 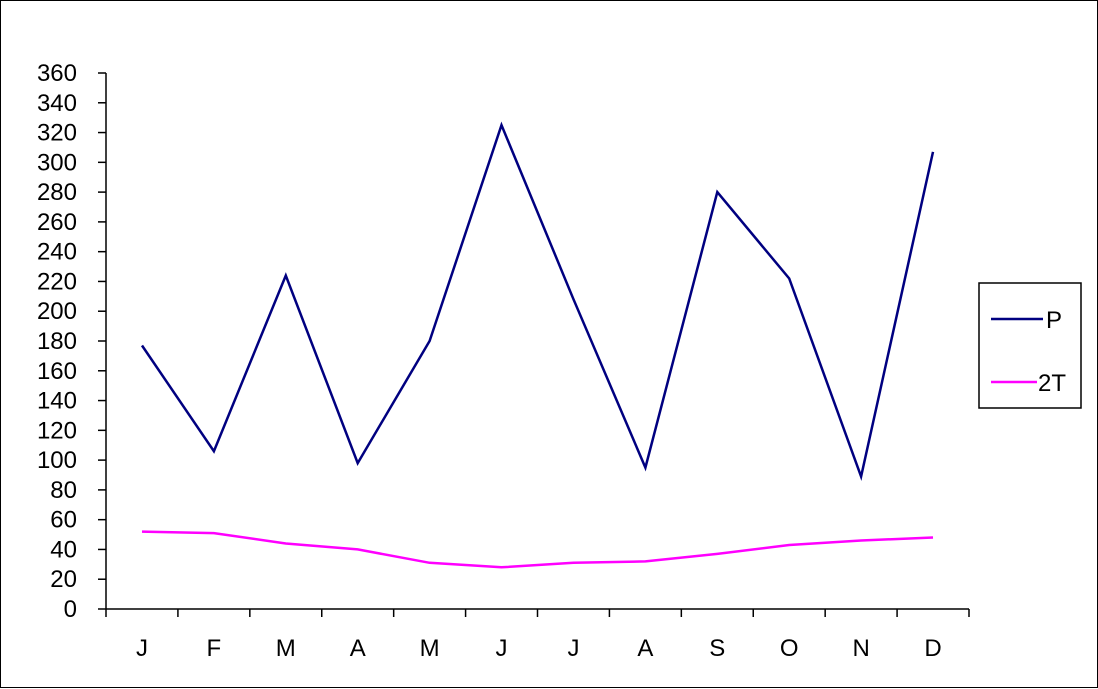 I want to click on y-tick-label: 140, so click(x=57, y=401).